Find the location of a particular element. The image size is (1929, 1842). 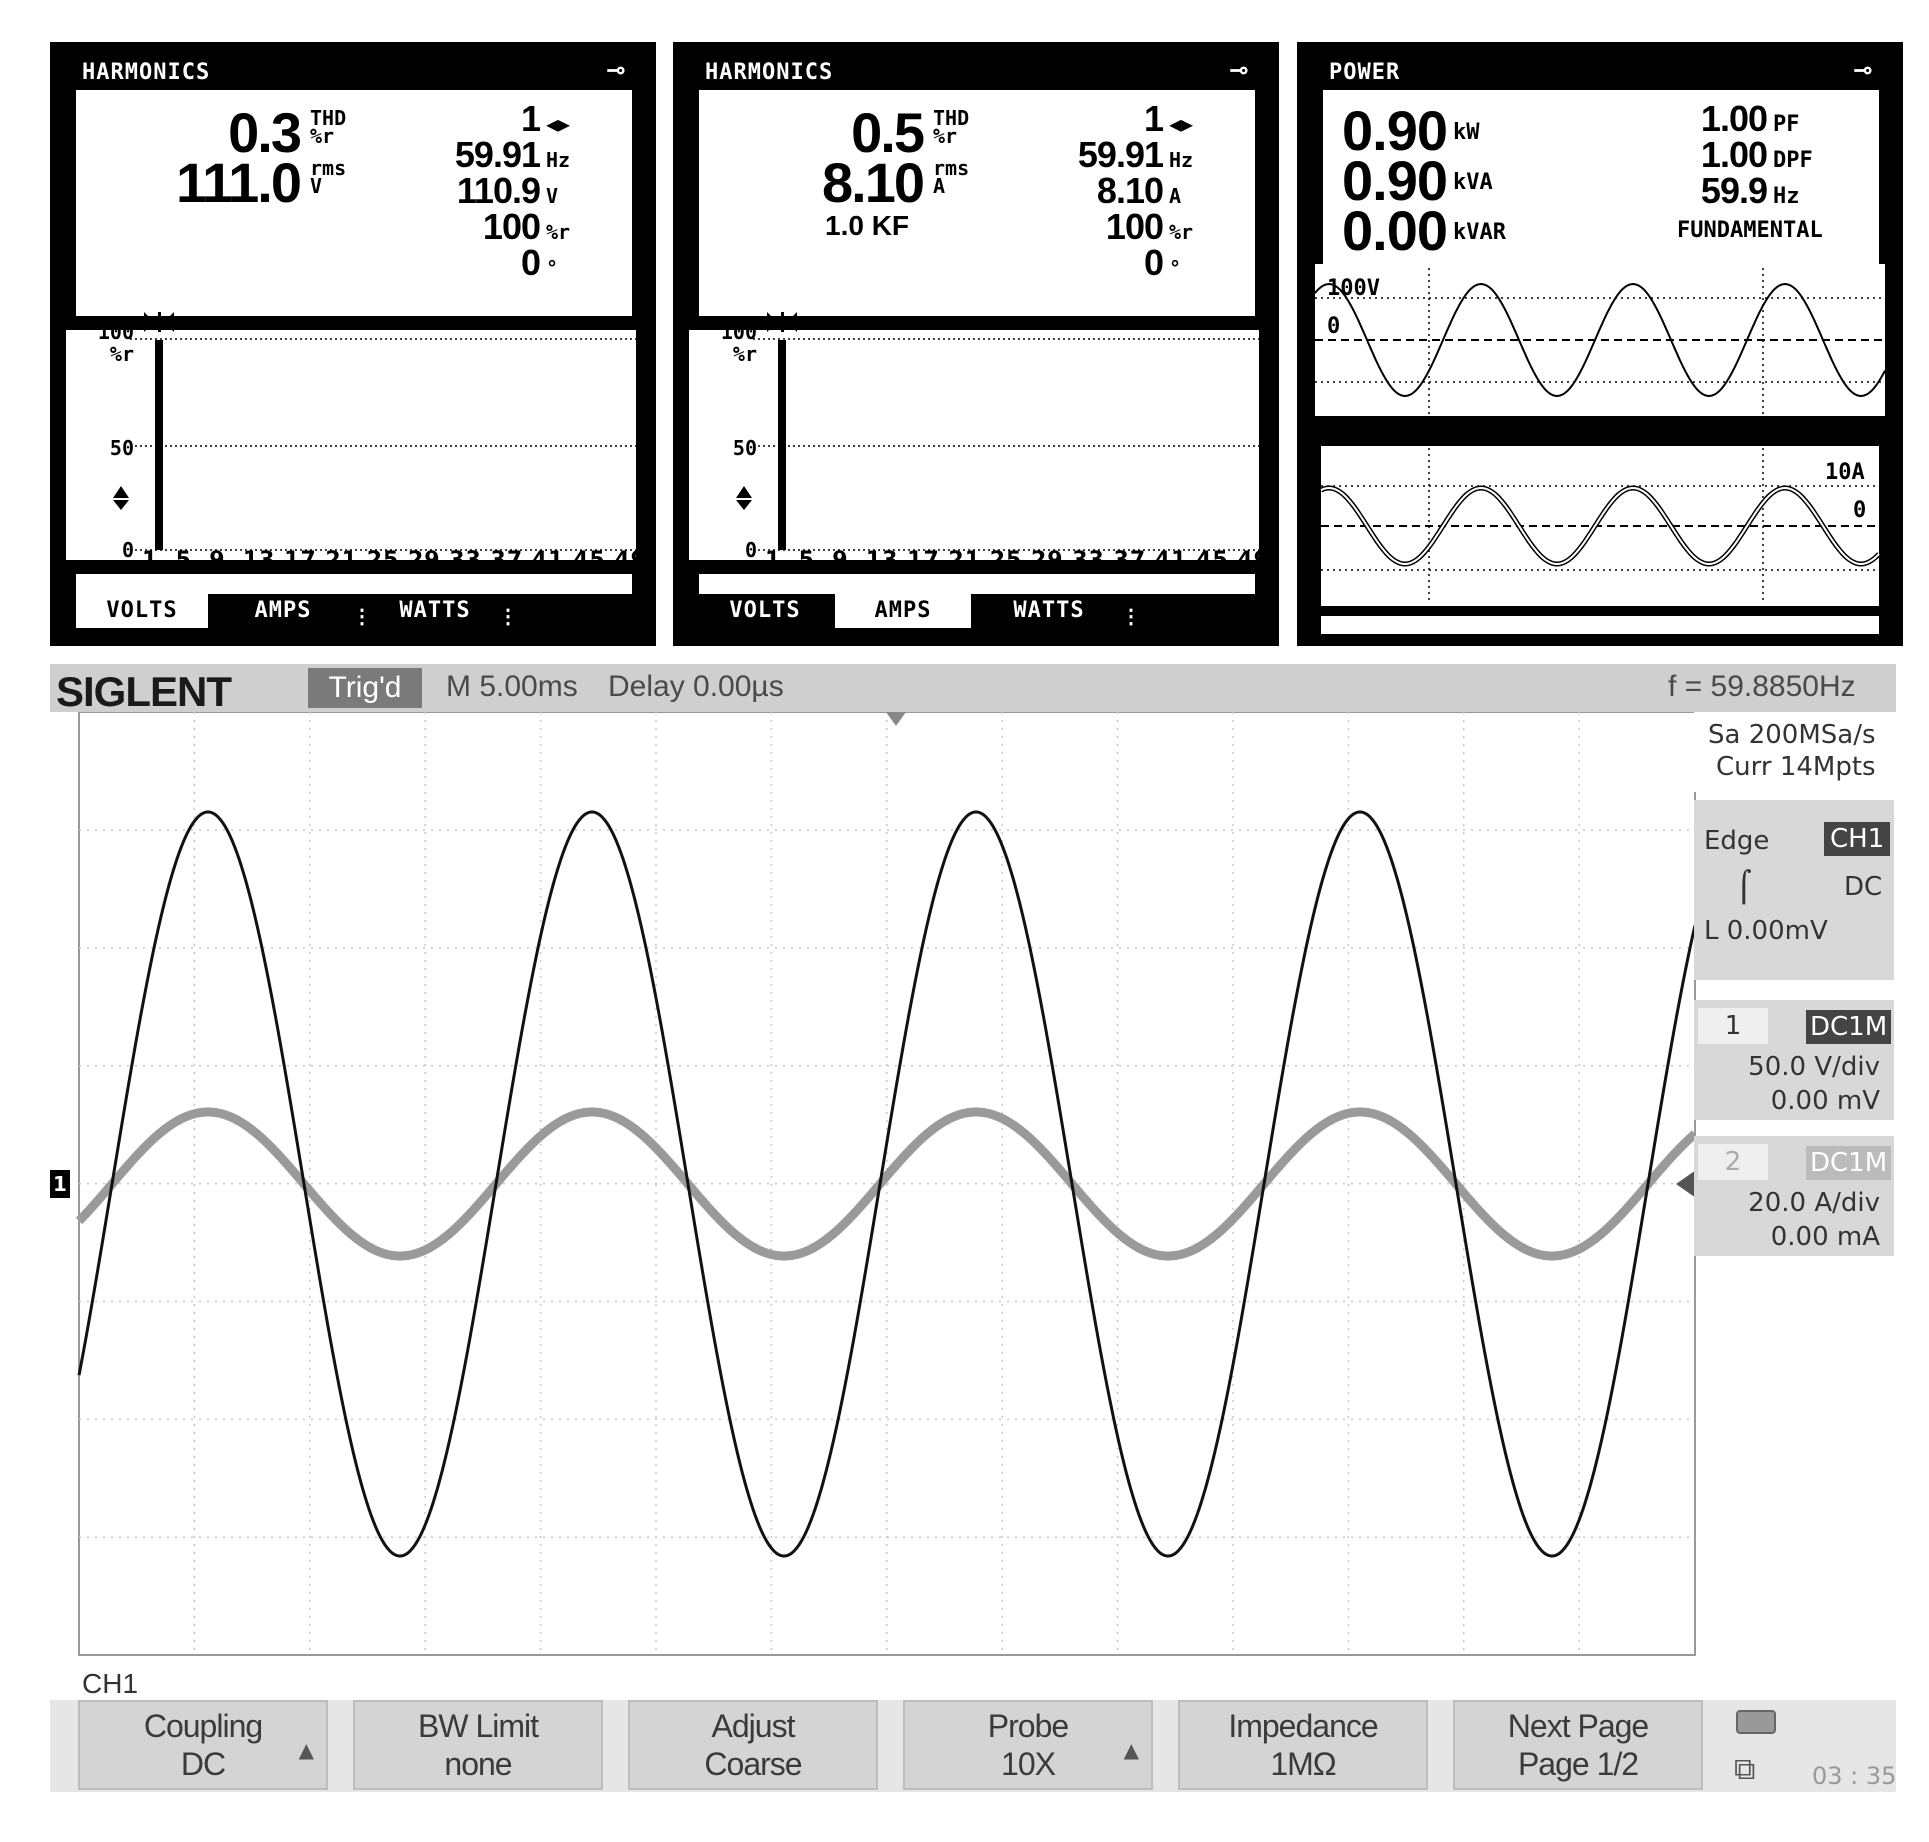

crest-factor: 1.0 KF is located at coordinates (867, 225).